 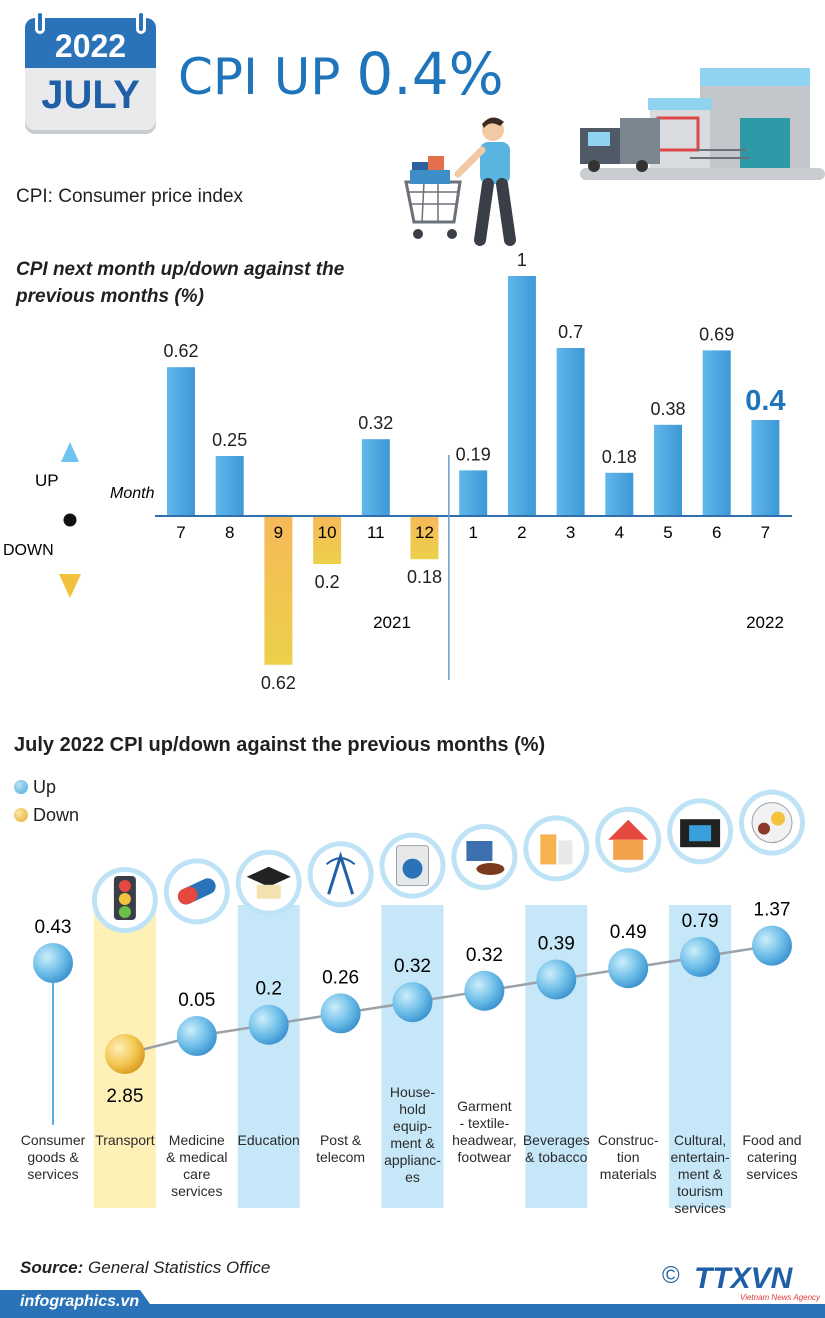 I want to click on calendar-header, so click(x=90, y=43).